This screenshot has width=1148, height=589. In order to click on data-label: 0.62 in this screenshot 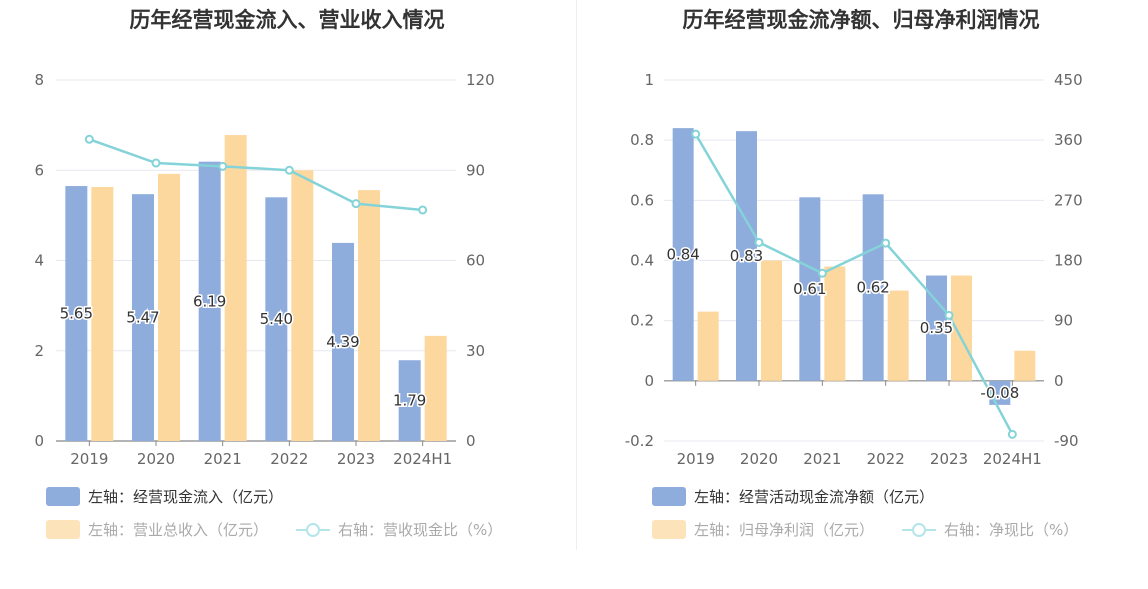, I will do `click(872, 288)`.